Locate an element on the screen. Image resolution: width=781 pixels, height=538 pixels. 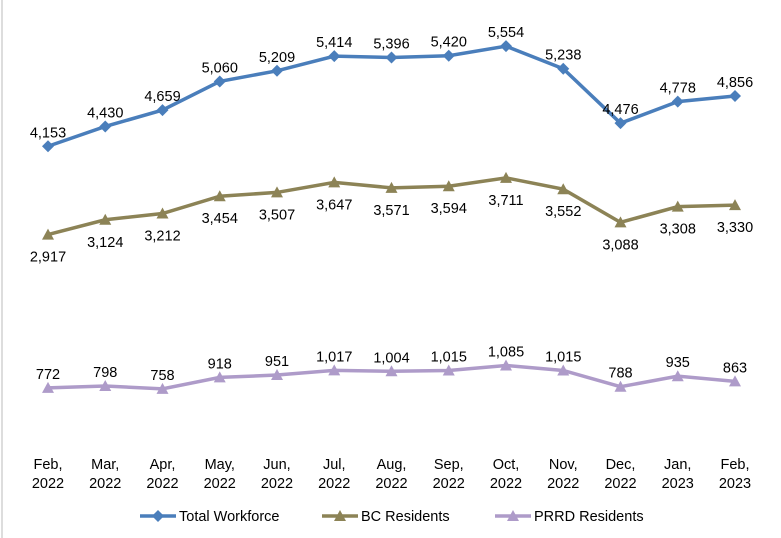
x-tick-label: Dec, is located at coordinates (621, 465).